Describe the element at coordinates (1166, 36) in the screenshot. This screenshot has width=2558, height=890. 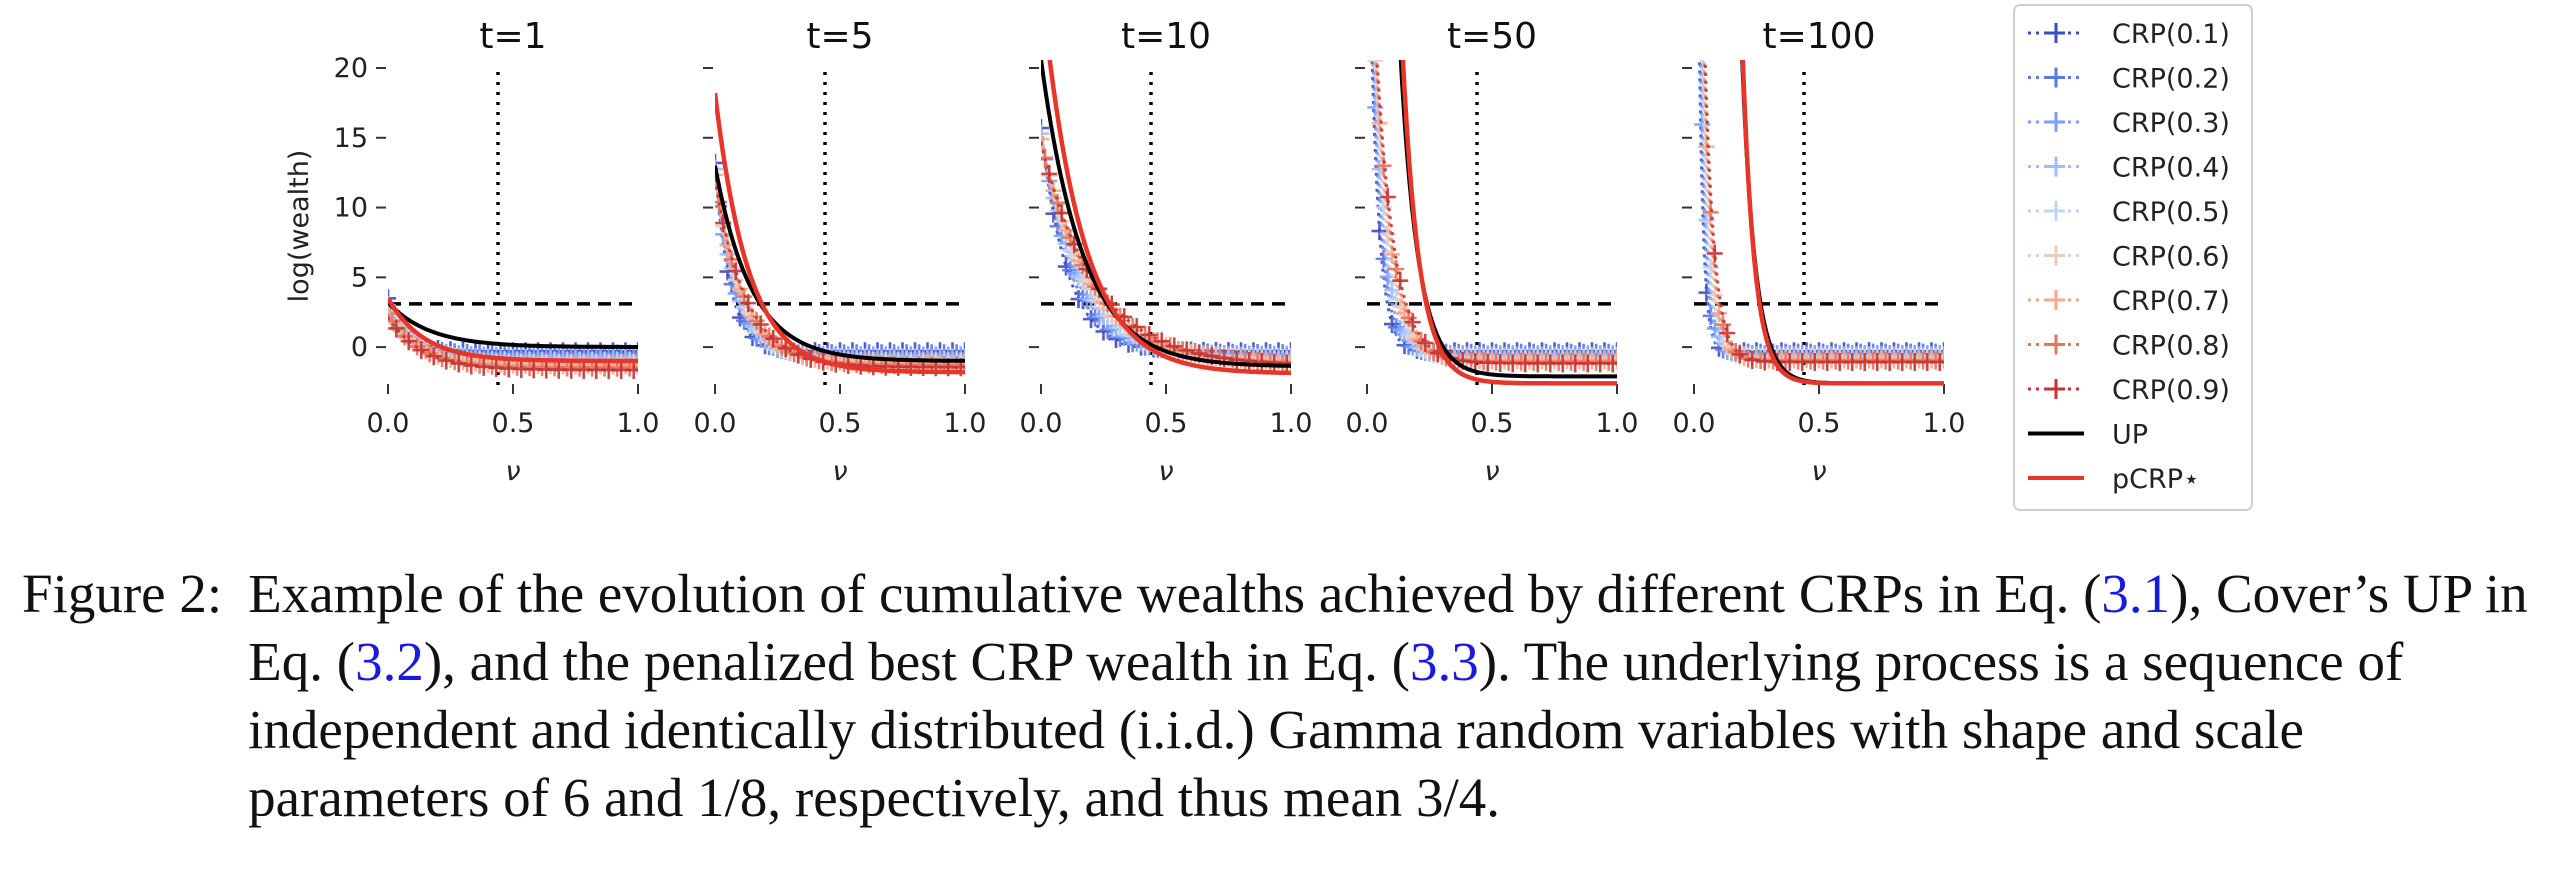
I see `panel-title: t=10` at that location.